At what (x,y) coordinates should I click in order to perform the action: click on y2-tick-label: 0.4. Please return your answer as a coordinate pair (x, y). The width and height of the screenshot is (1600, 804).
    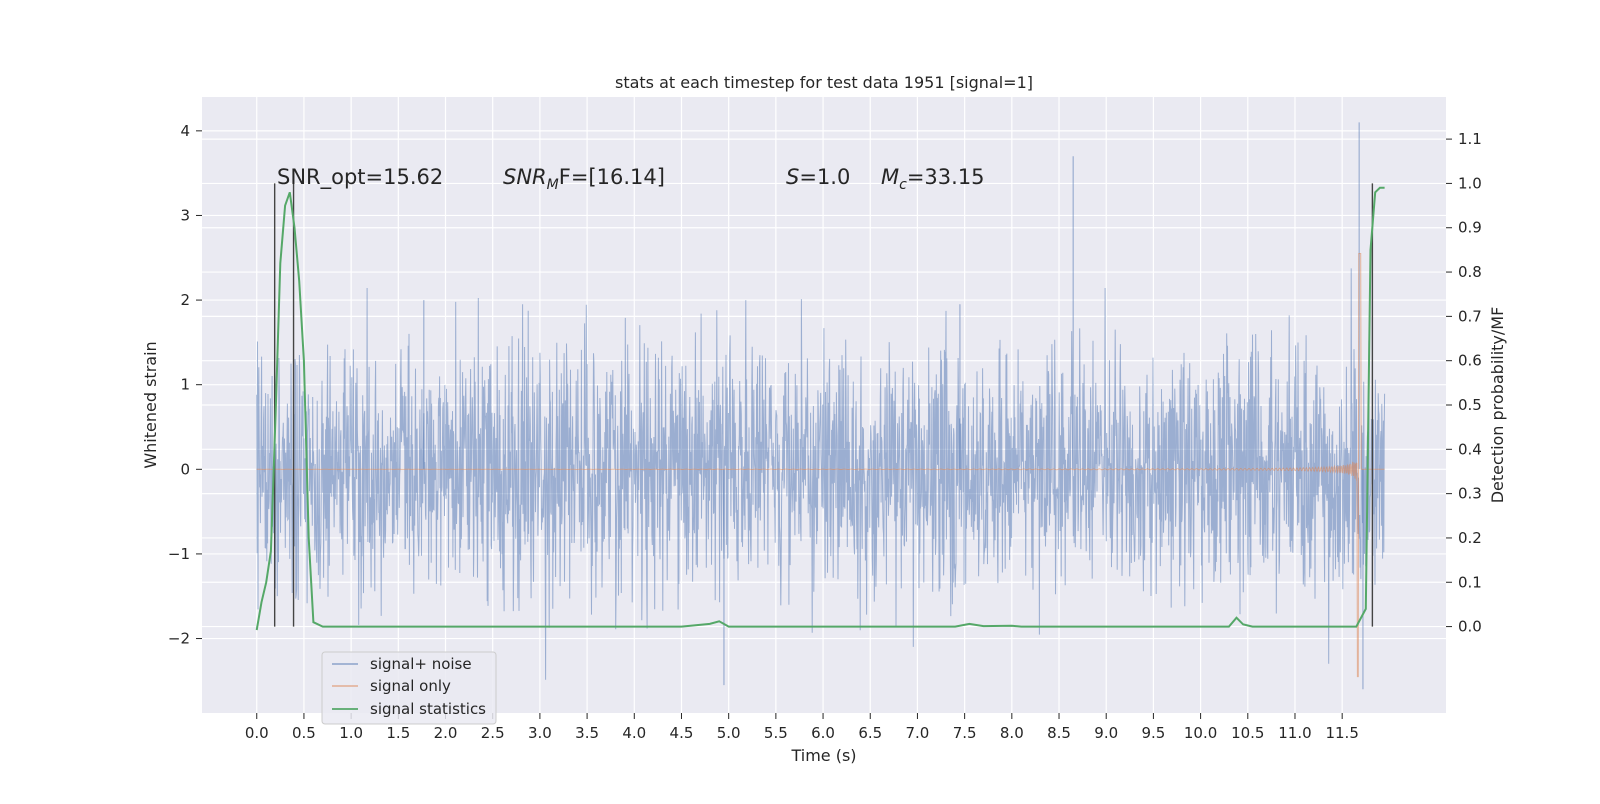
    Looking at the image, I should click on (1470, 449).